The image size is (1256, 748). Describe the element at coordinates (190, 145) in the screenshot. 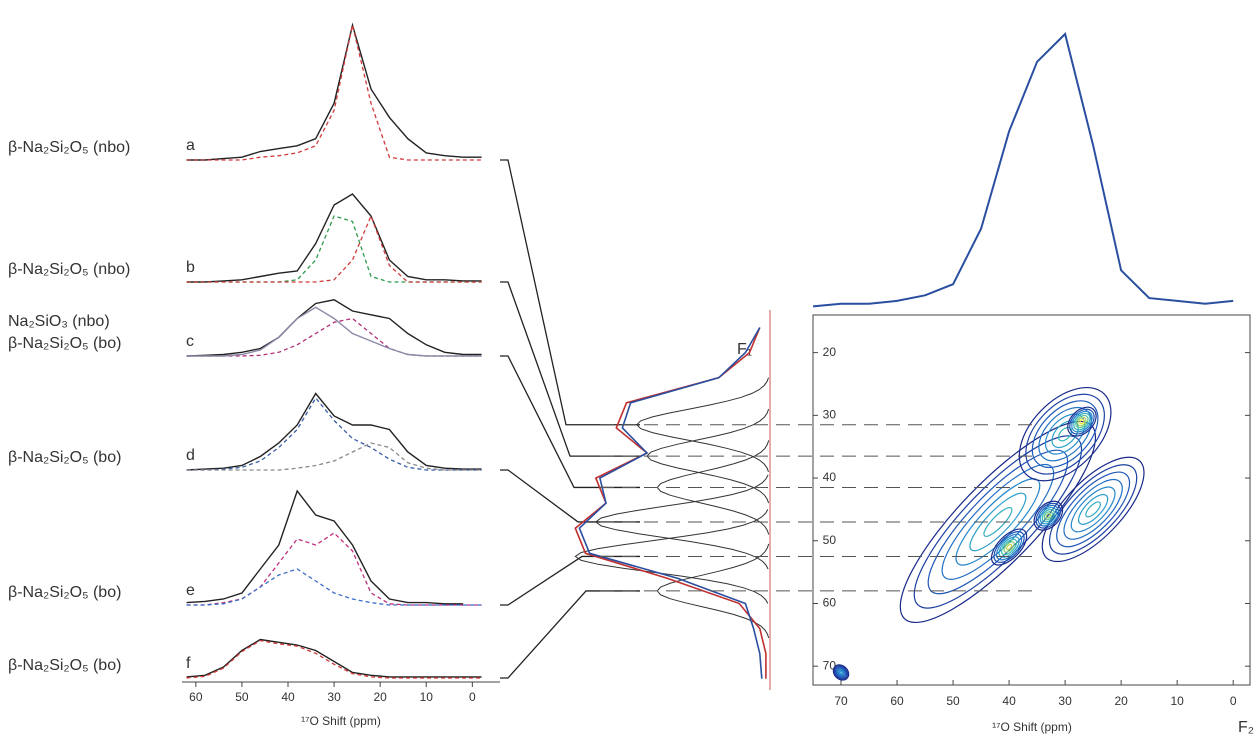

I see `panel-letter: a` at that location.